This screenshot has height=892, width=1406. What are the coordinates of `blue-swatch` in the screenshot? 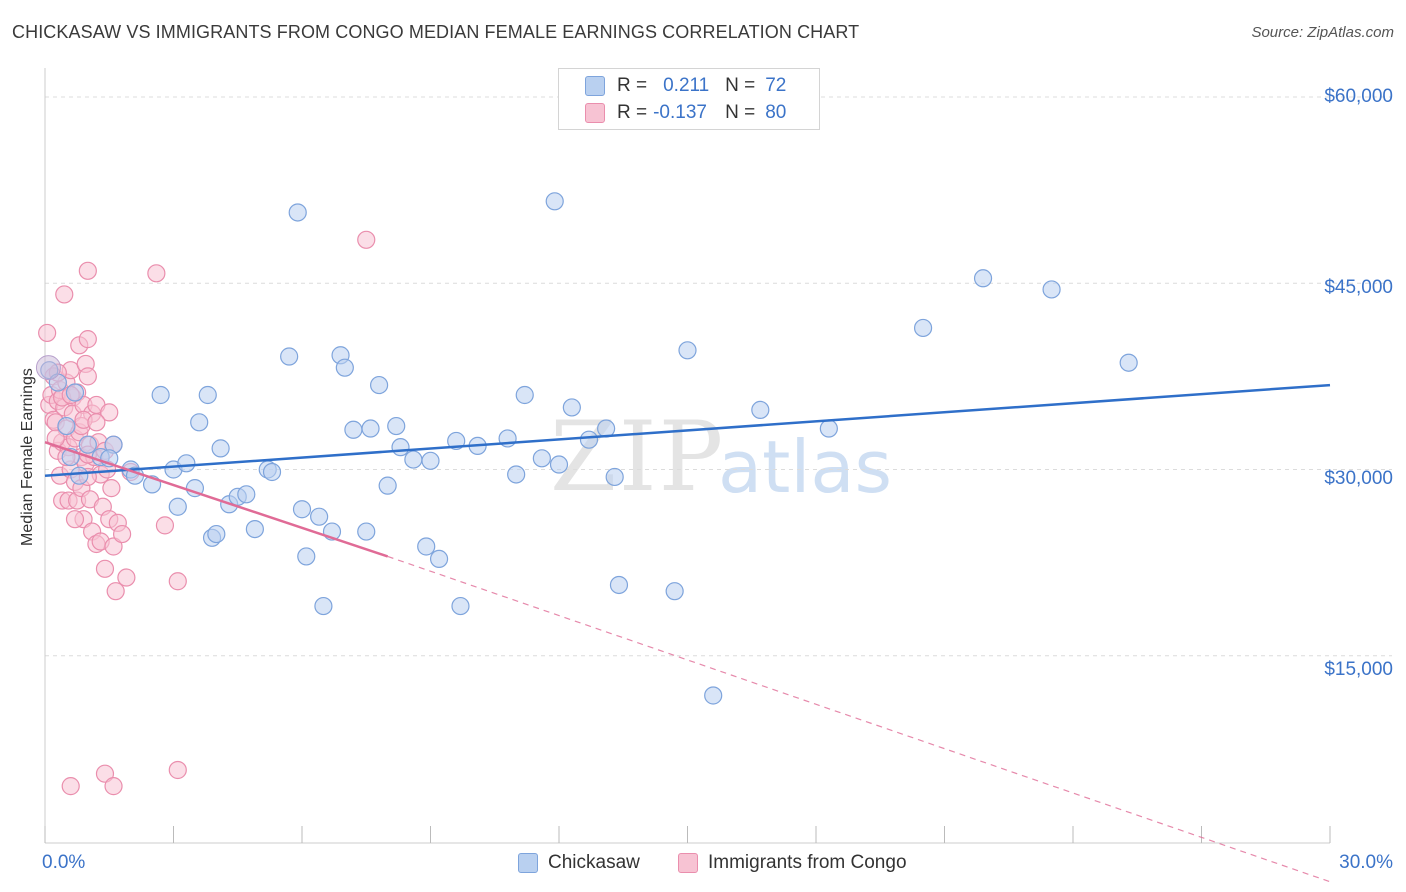 It's located at (528, 863).